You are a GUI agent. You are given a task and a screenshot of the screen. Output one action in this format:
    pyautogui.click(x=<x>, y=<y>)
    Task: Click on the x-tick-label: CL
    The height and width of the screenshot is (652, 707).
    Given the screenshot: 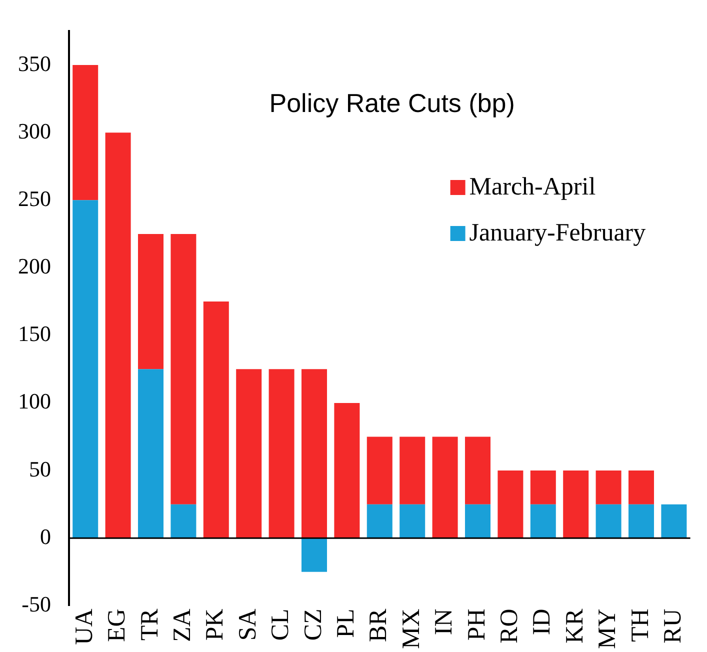 What is the action you would take?
    pyautogui.click(x=280, y=624)
    